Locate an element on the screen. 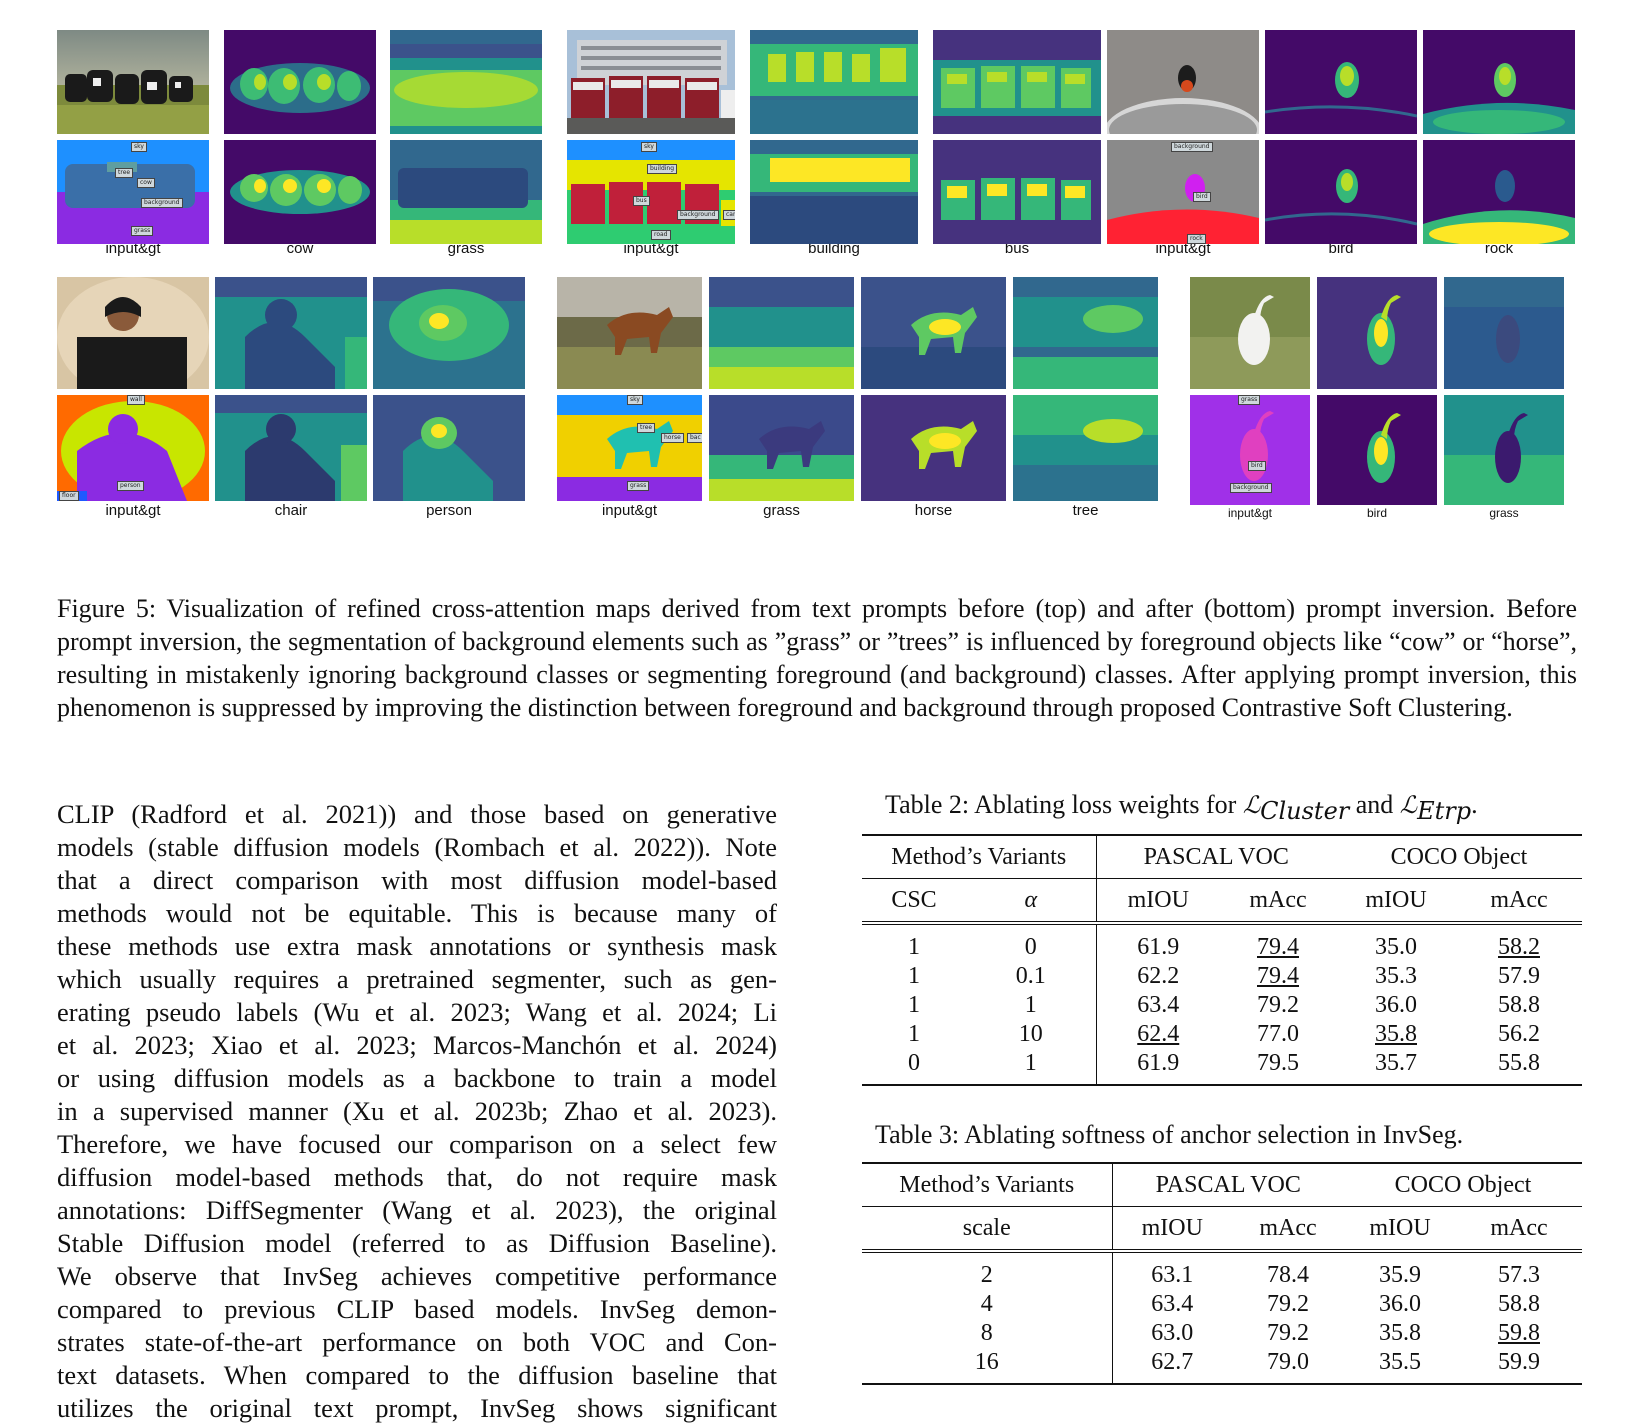  gt-tag: bac is located at coordinates (694, 438).